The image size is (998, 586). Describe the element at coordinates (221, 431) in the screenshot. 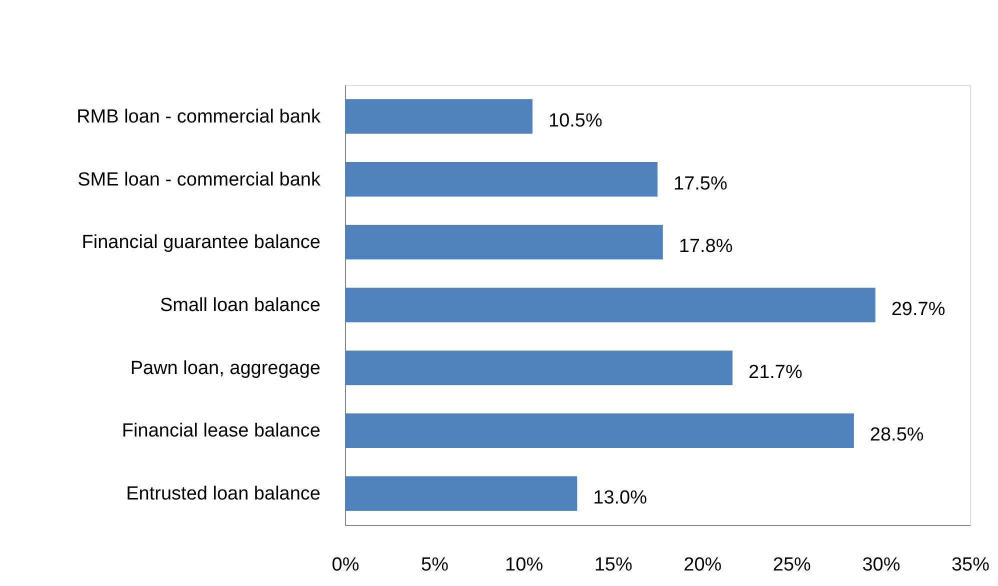

I see `y-tick-label: Financial lease balance` at that location.